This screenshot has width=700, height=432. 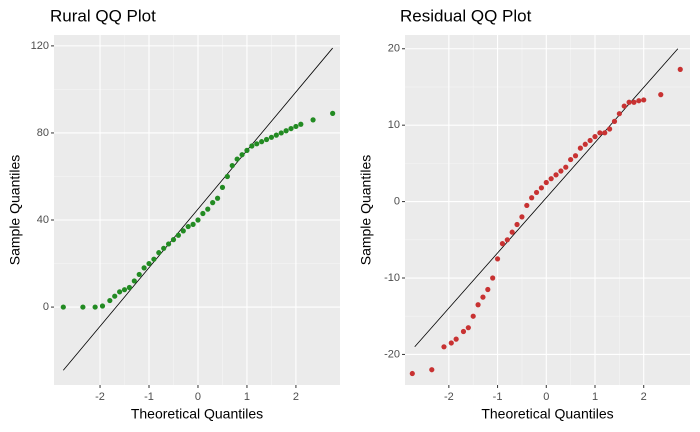 What do you see at coordinates (103, 15) in the screenshot?
I see `chart-title: Rural QQ Plot` at bounding box center [103, 15].